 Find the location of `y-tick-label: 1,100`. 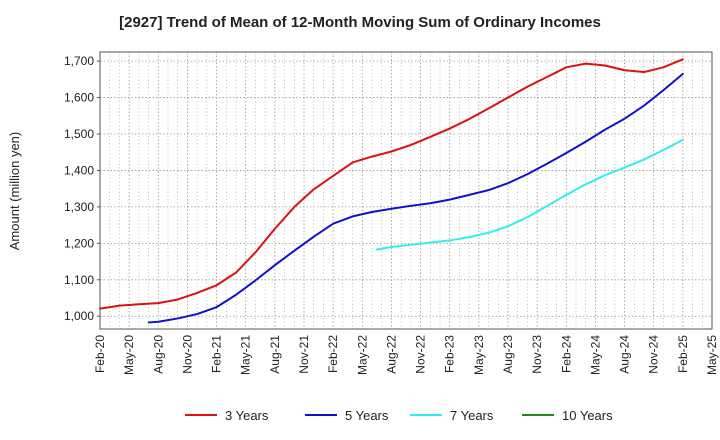

y-tick-label: 1,100 is located at coordinates (79, 280).